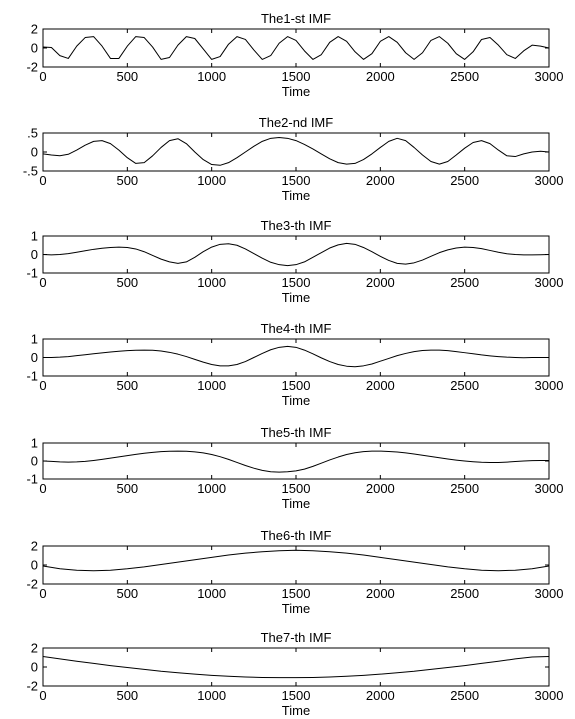 Image resolution: width=575 pixels, height=719 pixels. What do you see at coordinates (34, 357) in the screenshot?
I see `panel-4-ytick-label: 0` at bounding box center [34, 357].